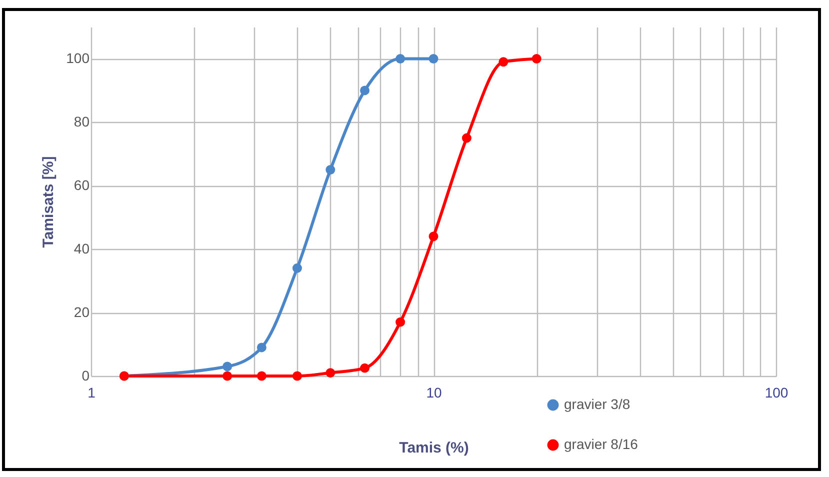  I want to click on x-tick-label: 100, so click(776, 392).